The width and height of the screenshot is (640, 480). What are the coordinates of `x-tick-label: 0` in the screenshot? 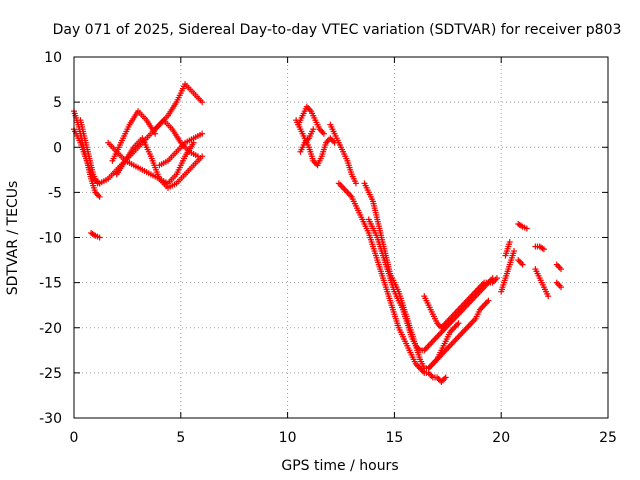 It's located at (74, 438).